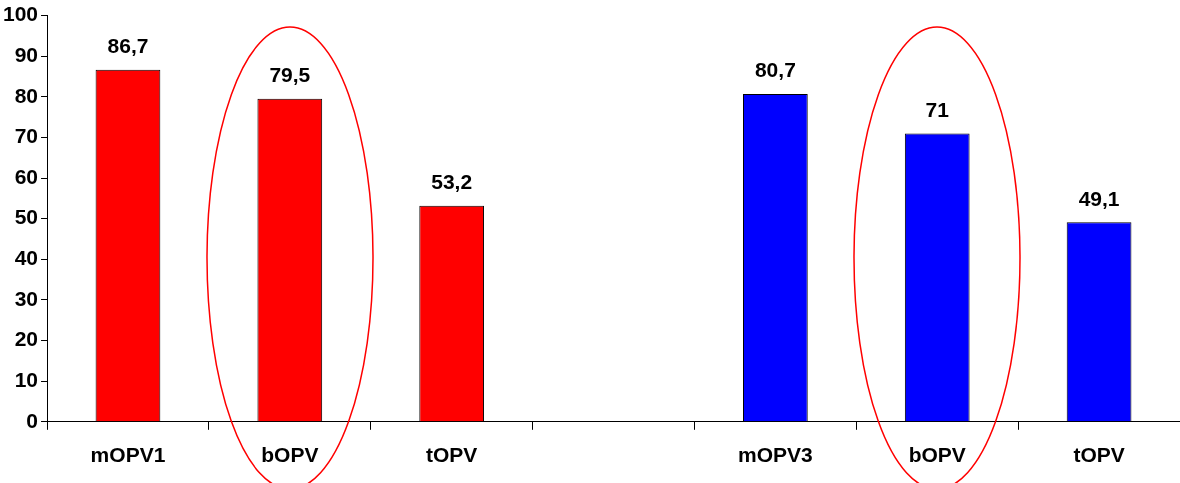  Describe the element at coordinates (775, 455) in the screenshot. I see `x-tick-label: mOPV3` at that location.